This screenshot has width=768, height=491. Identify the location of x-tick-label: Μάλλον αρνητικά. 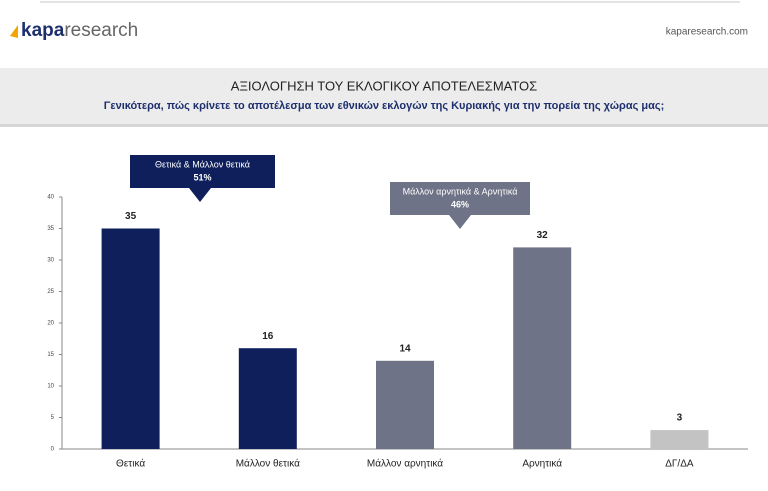
(405, 464).